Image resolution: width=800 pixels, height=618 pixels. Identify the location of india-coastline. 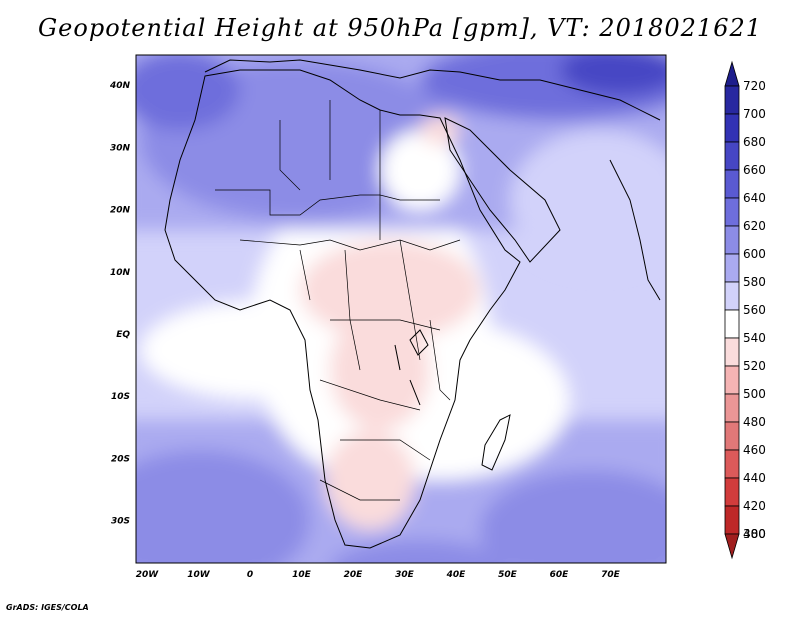
(635, 230).